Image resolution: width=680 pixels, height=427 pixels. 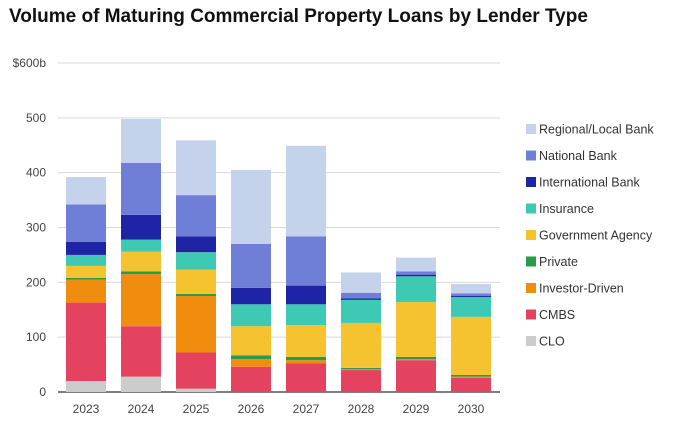 I want to click on y-tick-label: 100, so click(x=36, y=337).